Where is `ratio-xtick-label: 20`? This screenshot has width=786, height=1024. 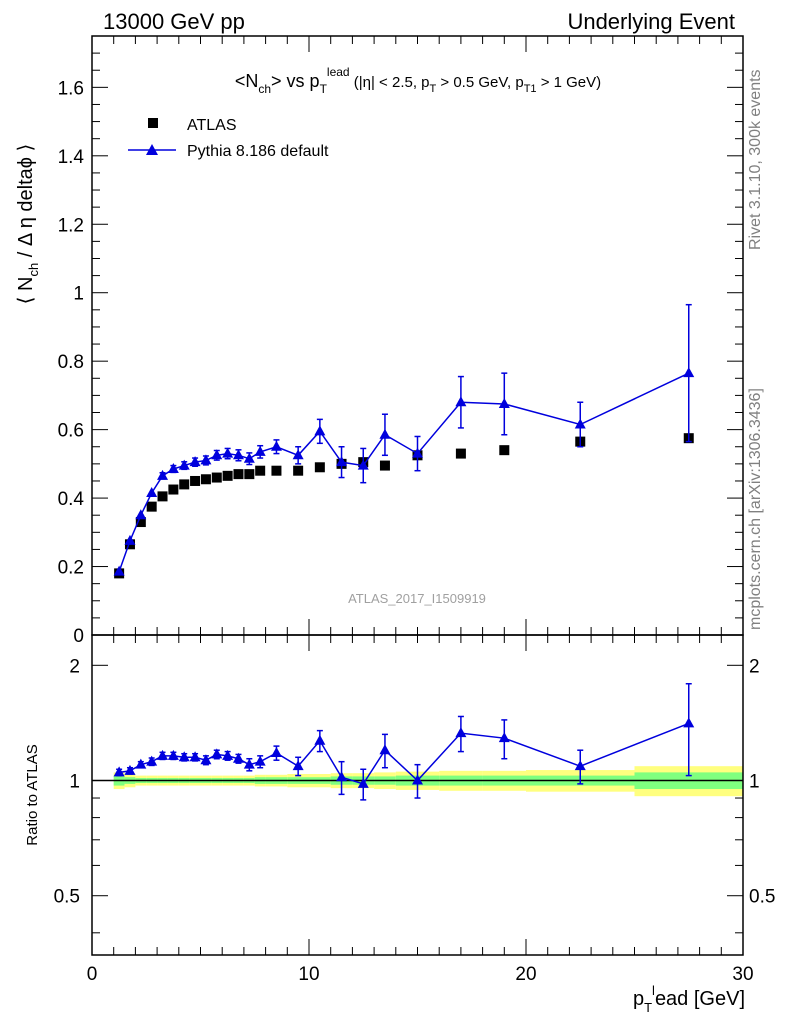
ratio-xtick-label: 20 is located at coordinates (525, 974).